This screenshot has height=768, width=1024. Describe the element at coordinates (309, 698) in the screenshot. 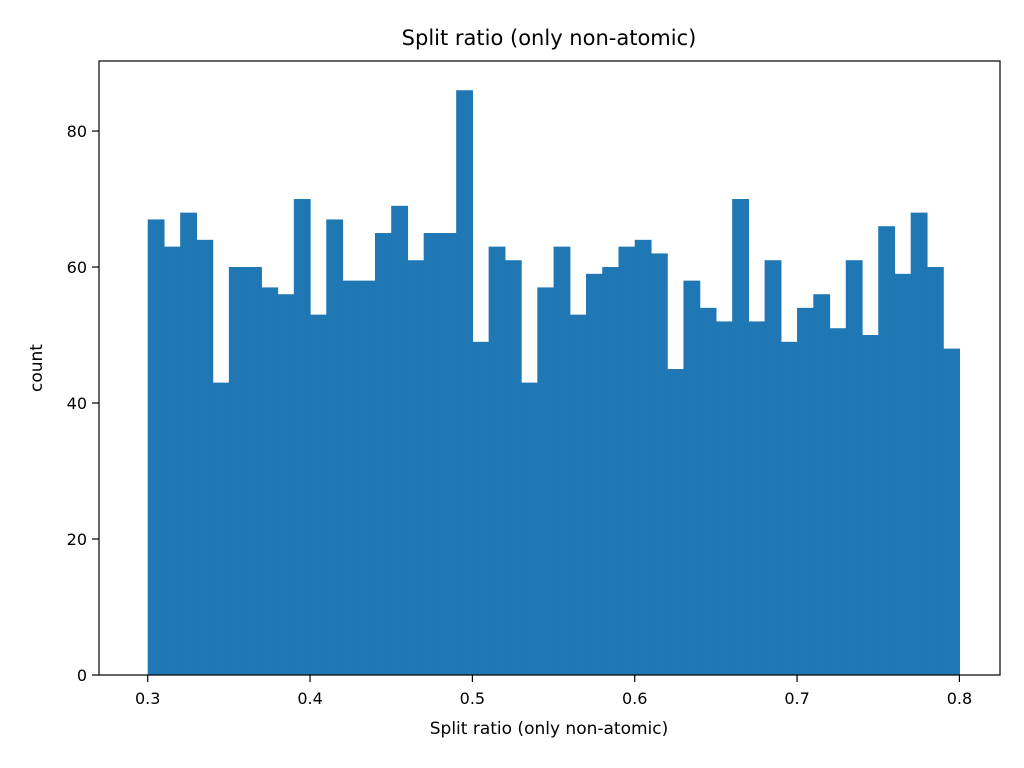

I see `x-tick-label: 0.4` at that location.